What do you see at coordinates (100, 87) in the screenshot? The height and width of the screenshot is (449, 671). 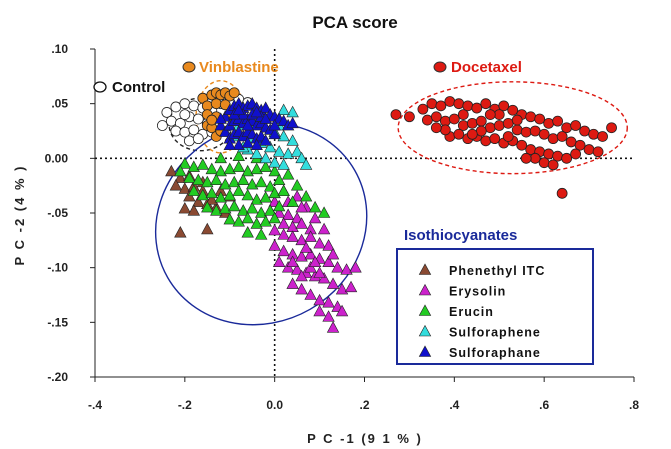 I see `control-legend-marker` at bounding box center [100, 87].